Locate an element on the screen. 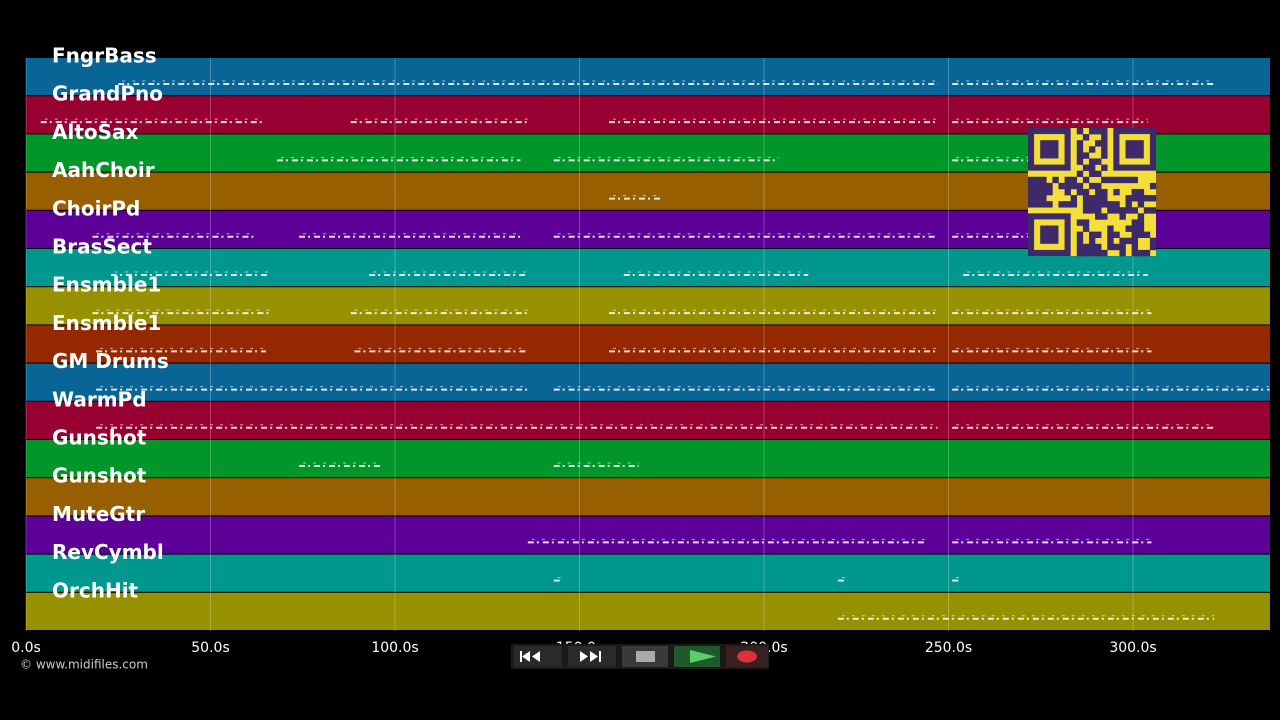  track-label: GM Drums is located at coordinates (110, 361).